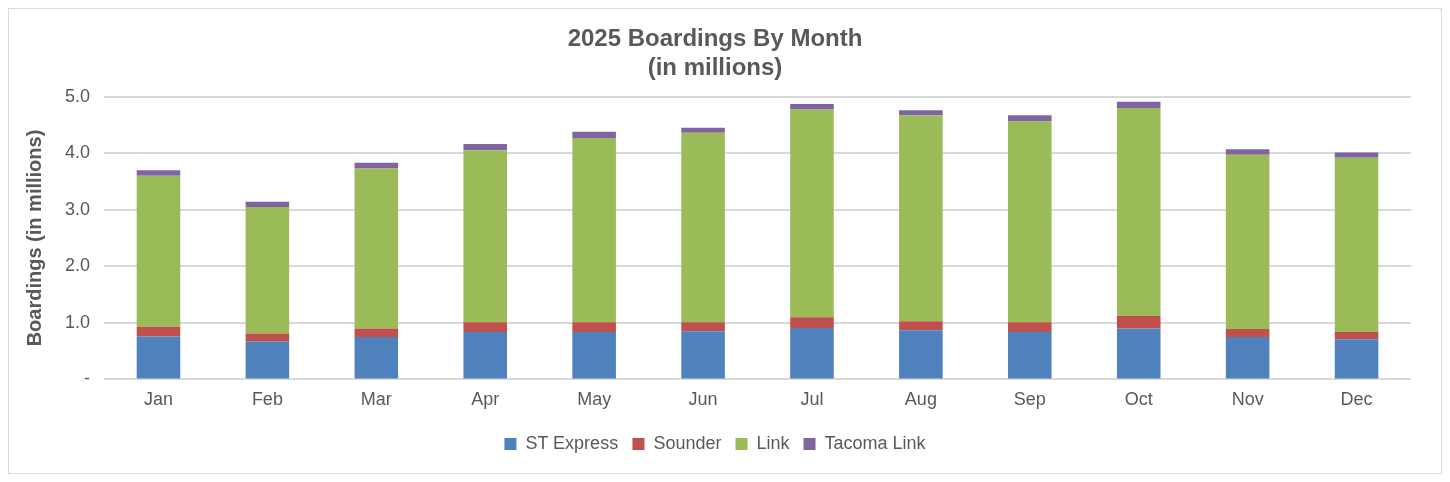 This screenshot has height=482, width=1450. Describe the element at coordinates (594, 399) in the screenshot. I see `x-tick-label: May` at that location.